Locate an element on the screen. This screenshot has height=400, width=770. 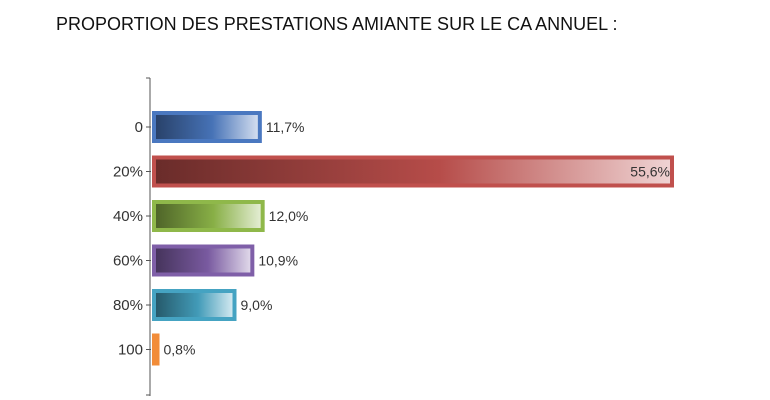
category-label: 20% is located at coordinates (128, 172).